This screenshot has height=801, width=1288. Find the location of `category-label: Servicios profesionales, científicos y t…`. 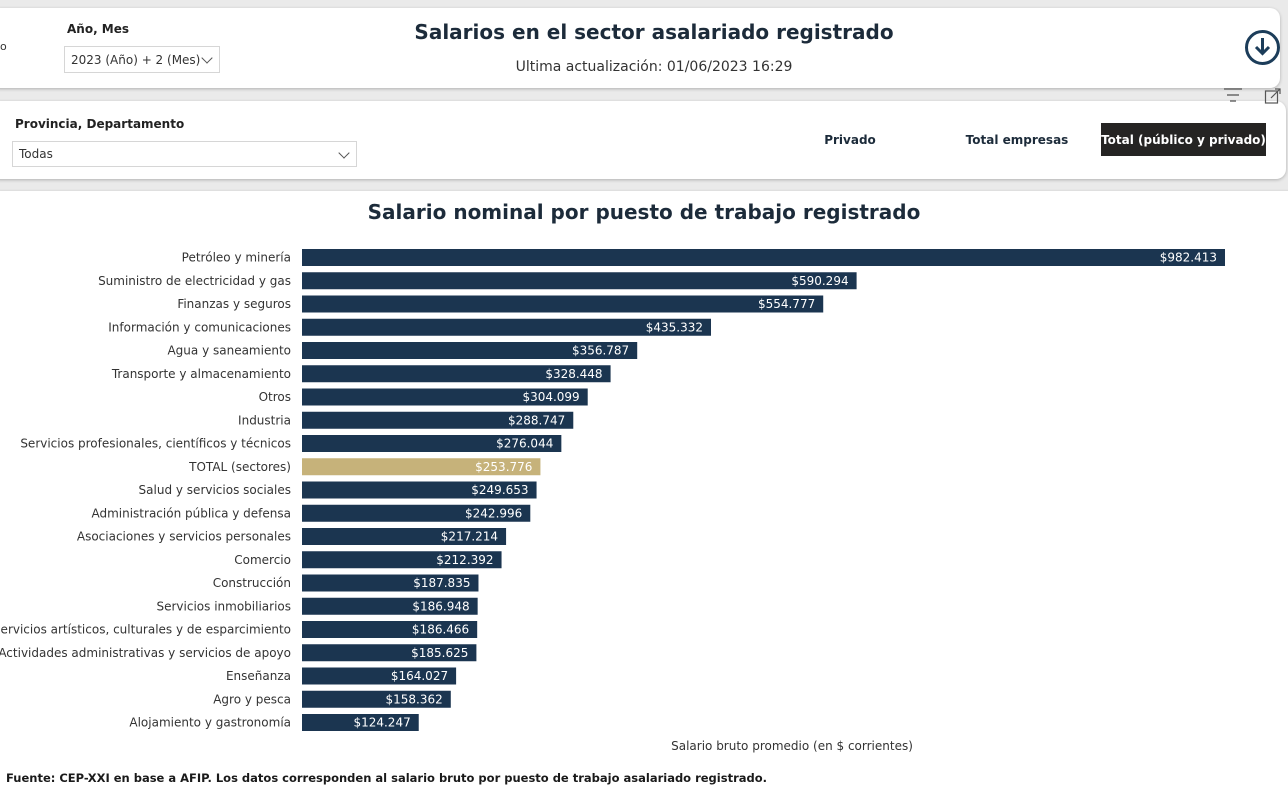

category-label: Servicios profesionales, científicos y t… is located at coordinates (155, 444).